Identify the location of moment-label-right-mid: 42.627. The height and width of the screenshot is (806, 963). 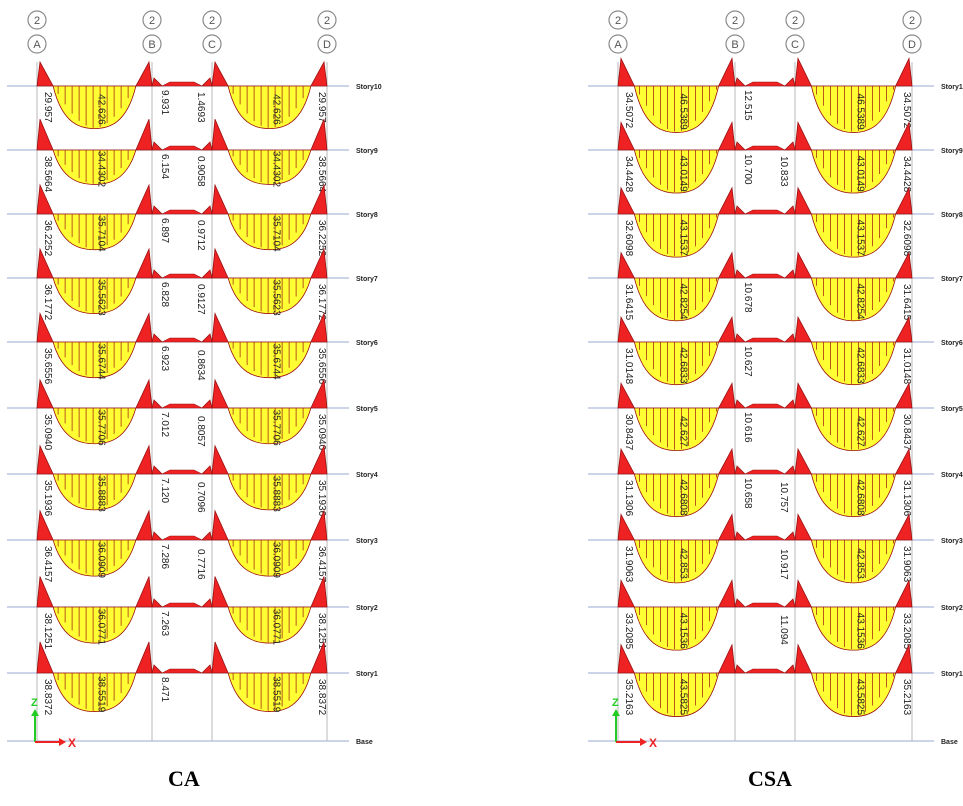
(860, 431).